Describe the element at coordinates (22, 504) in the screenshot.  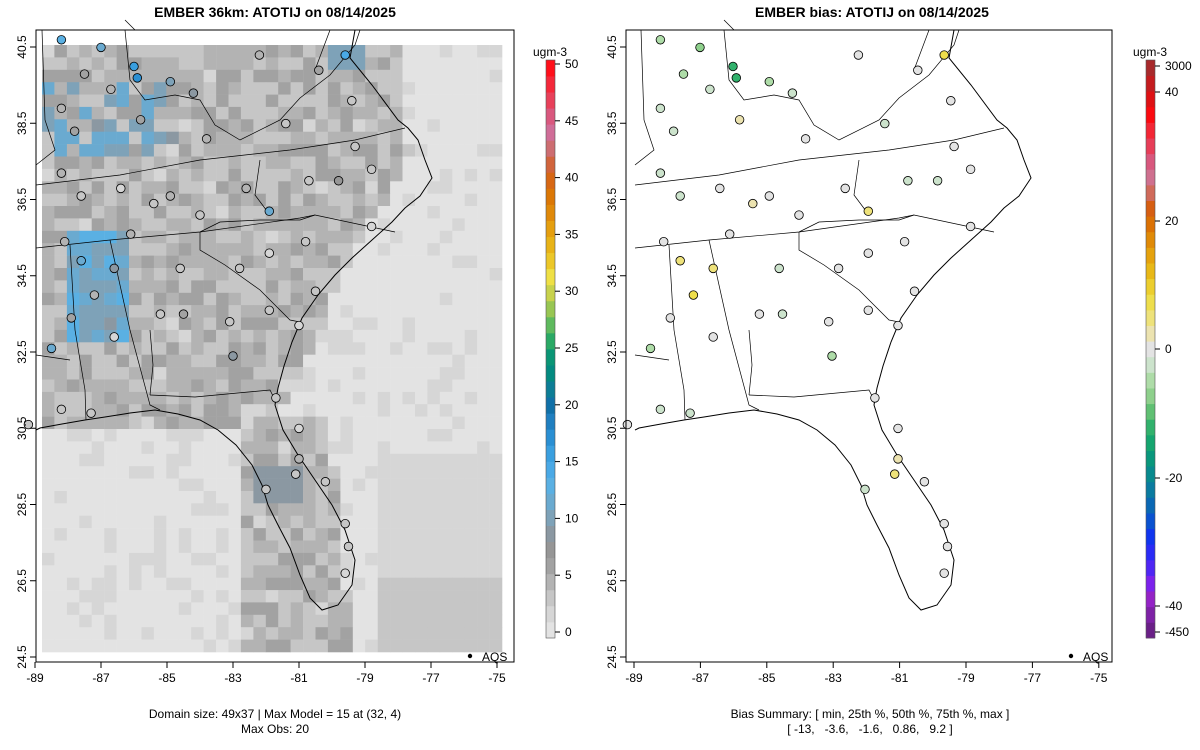
I see `y-tick-label: 28.5` at that location.